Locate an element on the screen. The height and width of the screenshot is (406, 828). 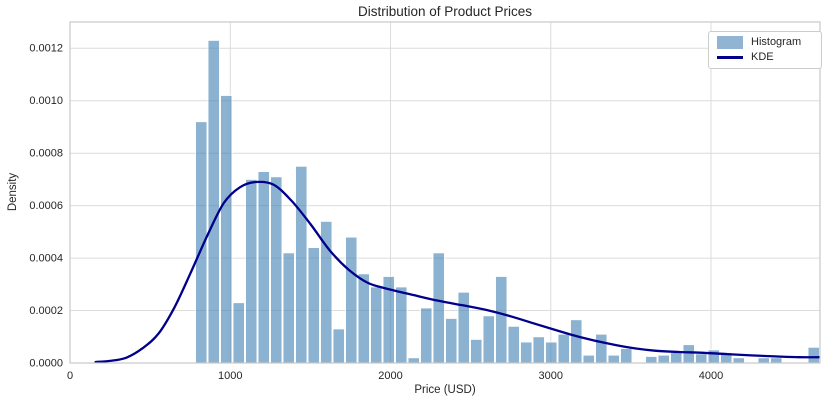
legend-item-histogram: Histogram is located at coordinates (765, 42).